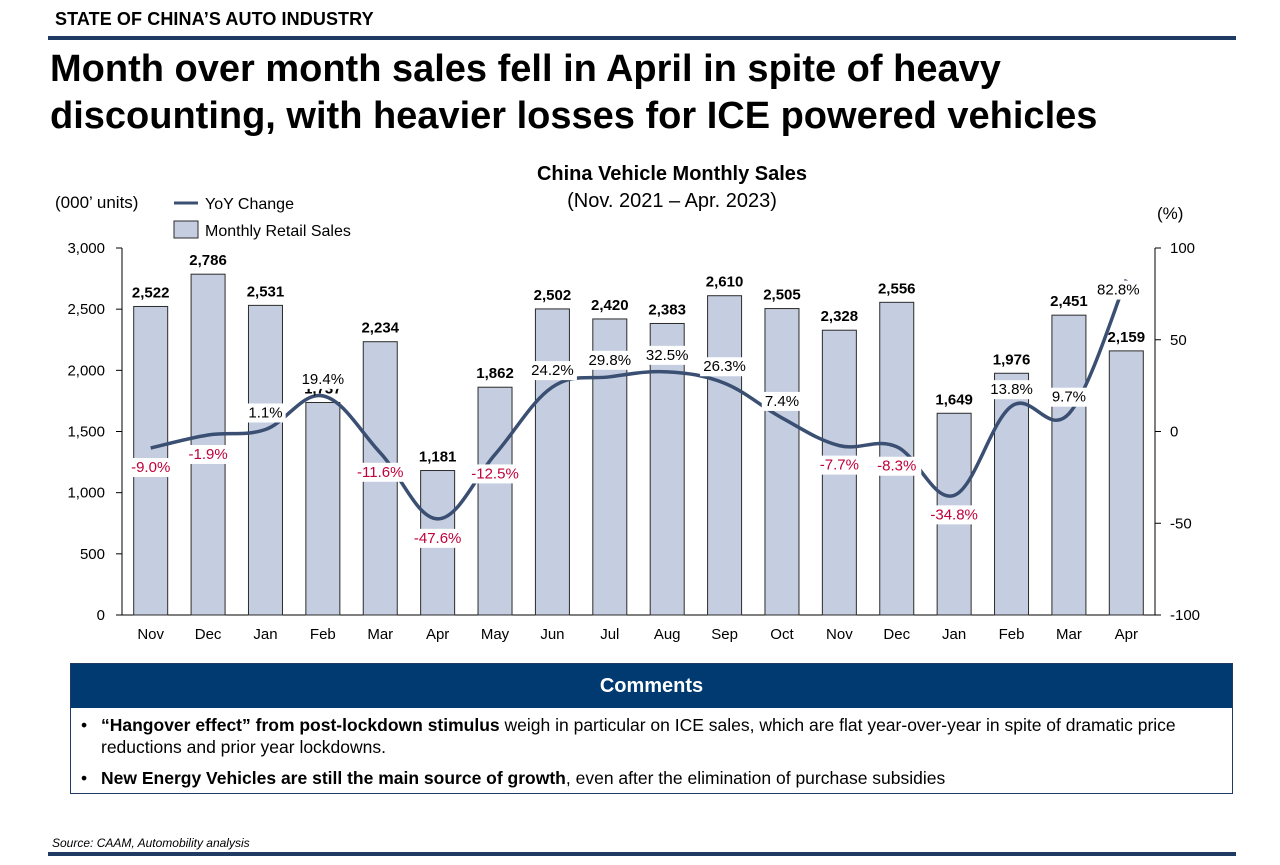 Image resolution: width=1280 pixels, height=865 pixels. Describe the element at coordinates (151, 292) in the screenshot. I see `bar-value-label: 2,522` at that location.